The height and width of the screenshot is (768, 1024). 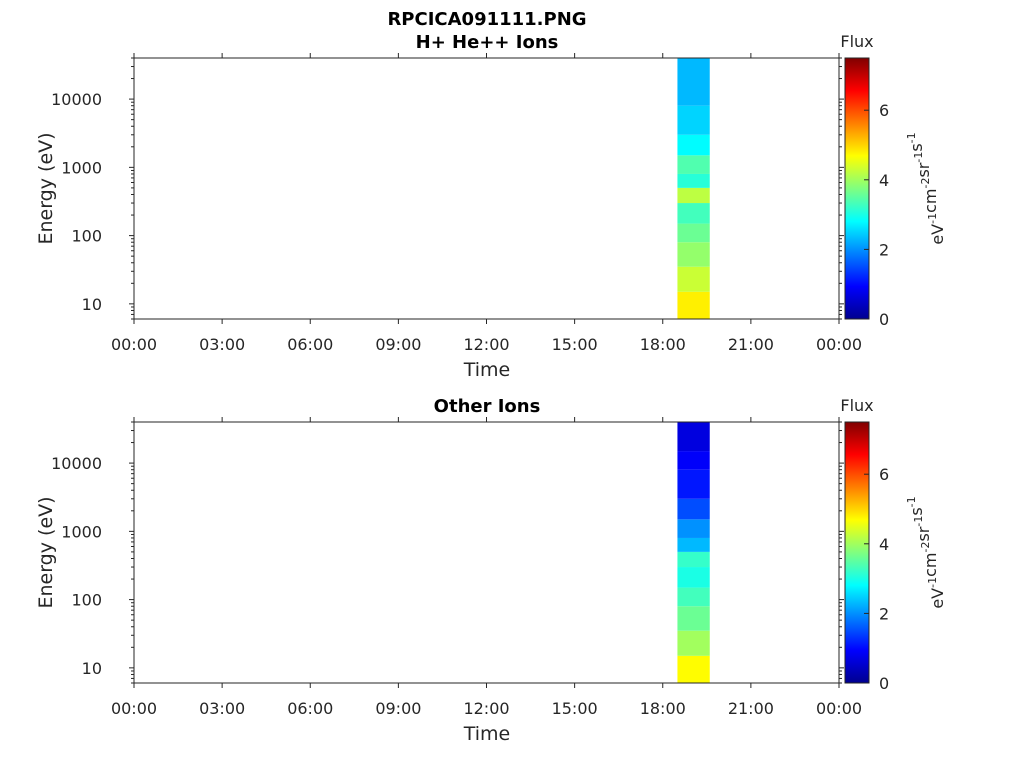 What do you see at coordinates (486, 19) in the screenshot?
I see `figure-title: RPCICA091111.PNG` at bounding box center [486, 19].